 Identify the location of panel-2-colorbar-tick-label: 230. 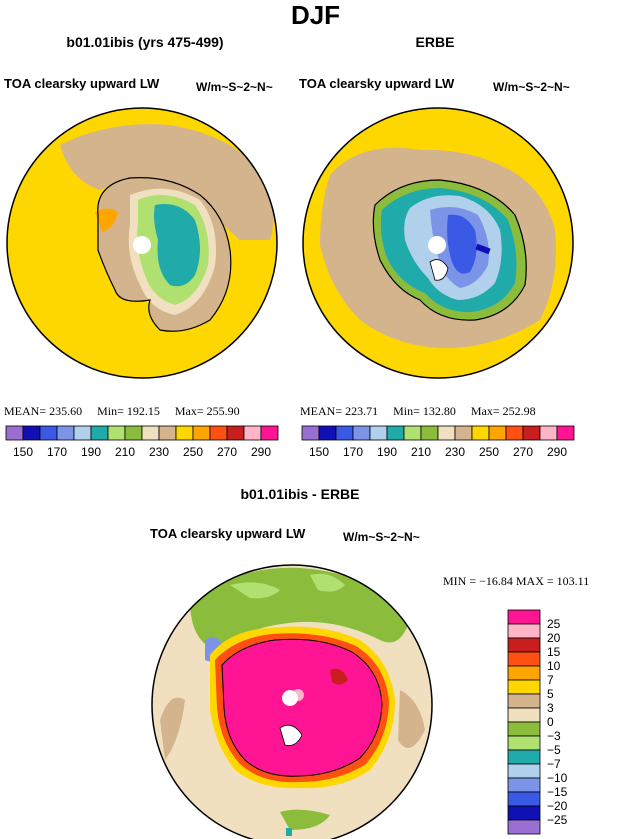
(455, 452).